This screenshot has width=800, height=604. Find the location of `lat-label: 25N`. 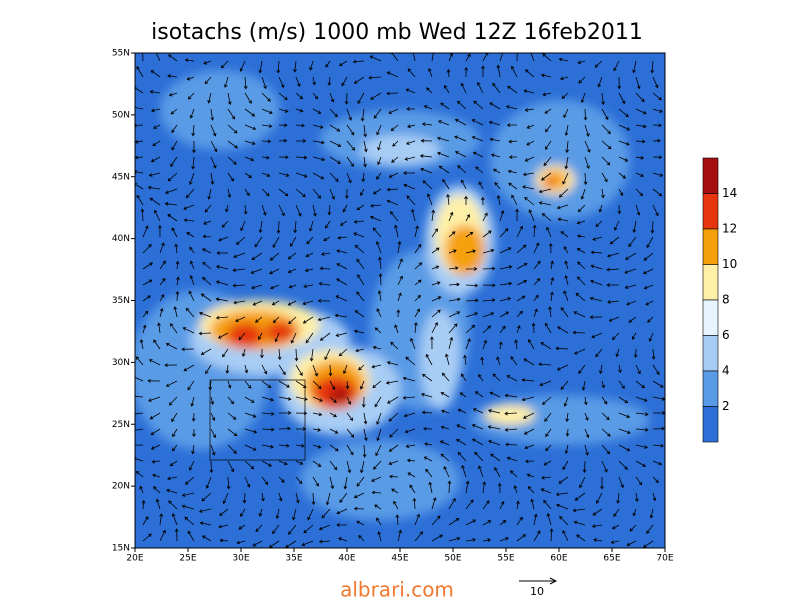

lat-label: 25N is located at coordinates (121, 425).